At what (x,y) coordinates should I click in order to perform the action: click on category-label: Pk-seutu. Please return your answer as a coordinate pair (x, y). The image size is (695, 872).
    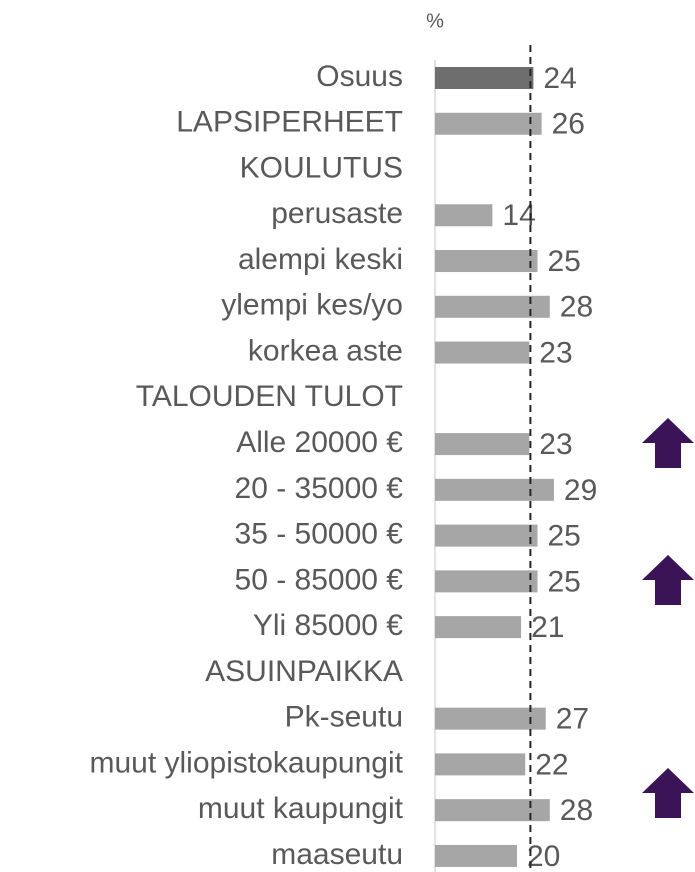
    Looking at the image, I should click on (344, 717).